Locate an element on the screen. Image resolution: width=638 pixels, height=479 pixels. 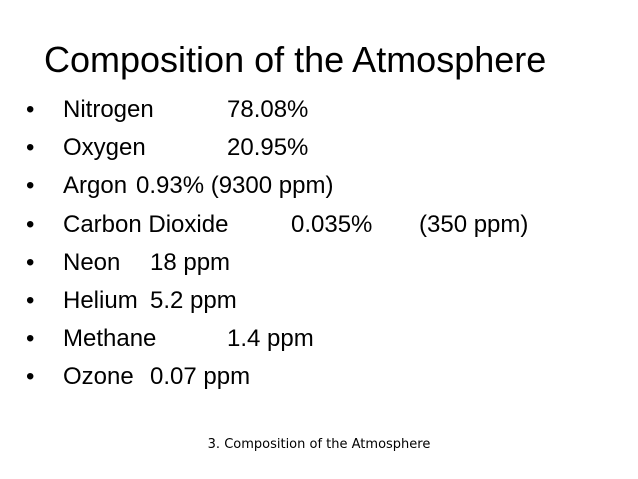
gas-ppm: (350 ppm) is located at coordinates (474, 224).